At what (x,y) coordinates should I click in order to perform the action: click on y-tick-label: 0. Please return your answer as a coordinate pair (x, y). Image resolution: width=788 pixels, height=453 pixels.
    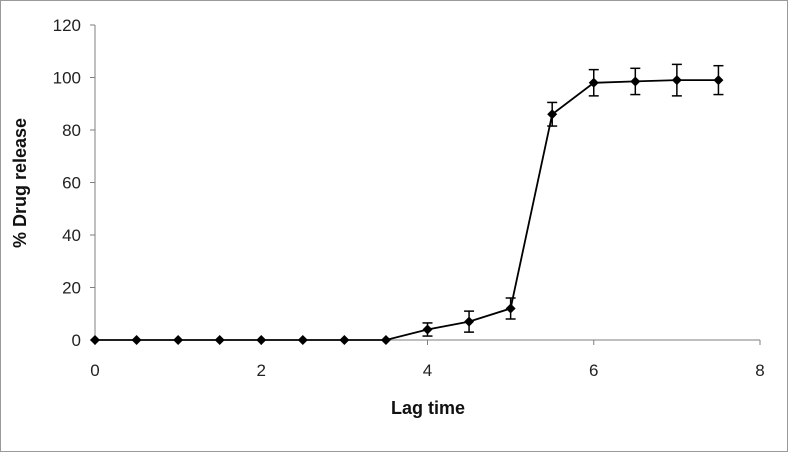
    Looking at the image, I should click on (76, 340).